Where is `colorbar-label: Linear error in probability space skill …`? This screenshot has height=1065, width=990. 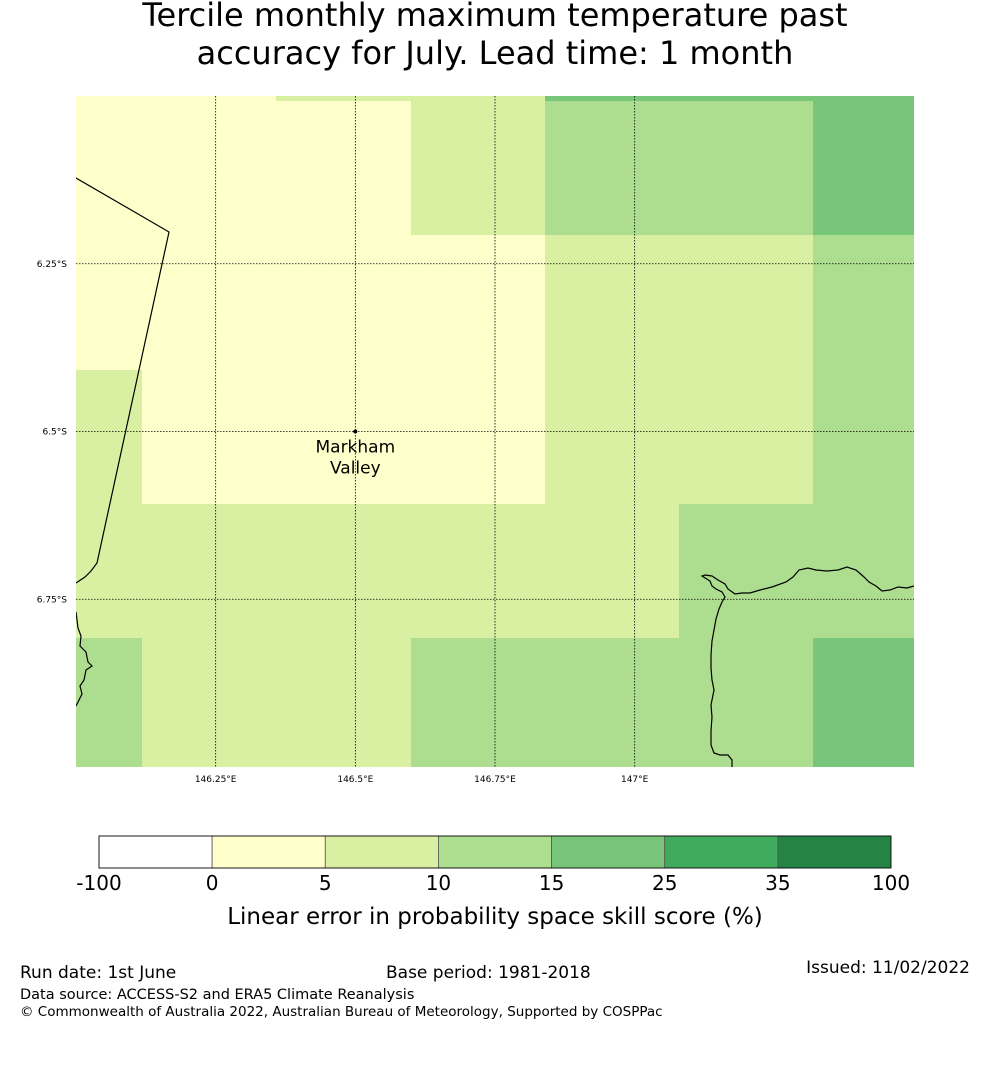
colorbar-label: Linear error in probability space skill … is located at coordinates (495, 917).